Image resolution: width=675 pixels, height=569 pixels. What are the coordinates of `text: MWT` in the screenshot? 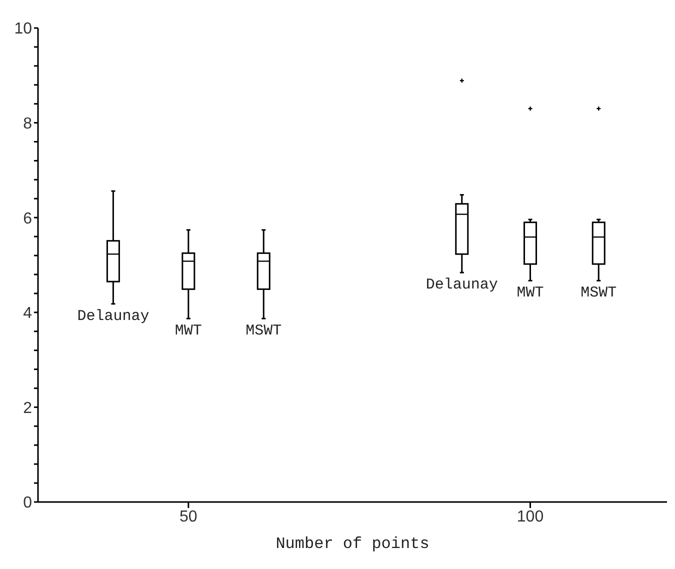 It's located at (188, 331).